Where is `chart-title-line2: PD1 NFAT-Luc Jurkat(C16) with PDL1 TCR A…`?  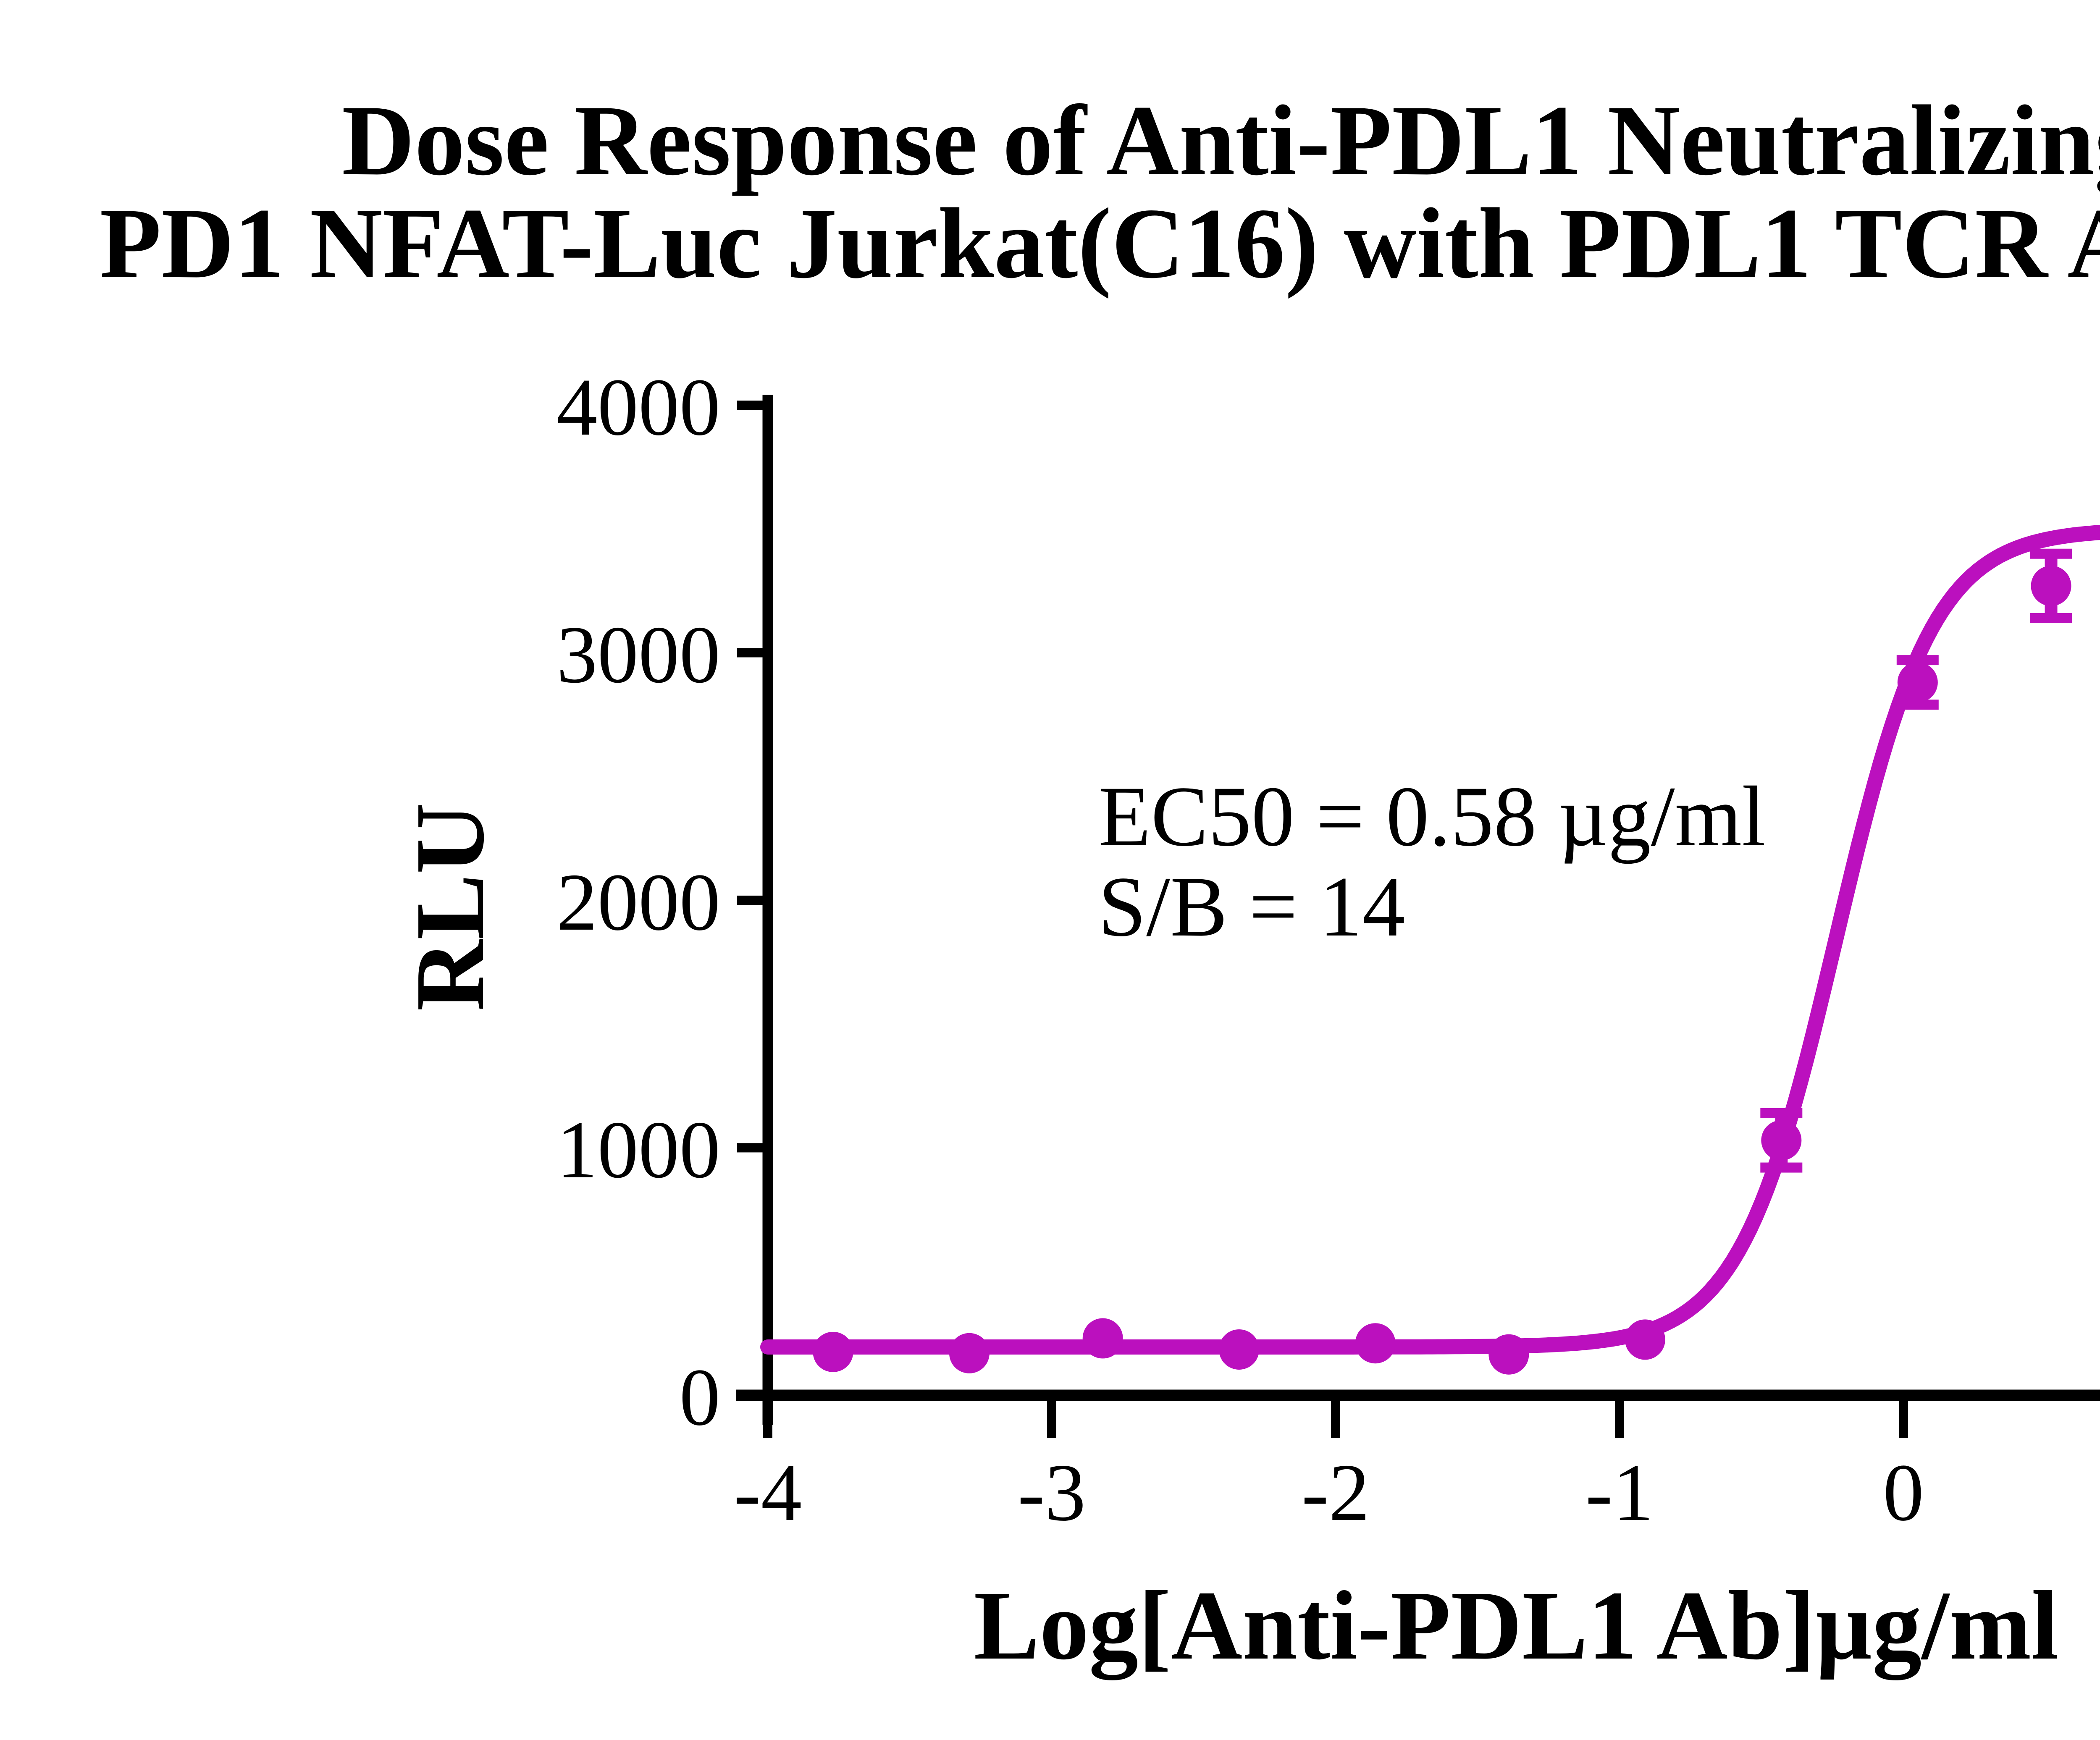
chart-title-line2: PD1 NFAT-Luc Jurkat(C16) with PDL1 TCR A… is located at coordinates (1100, 243).